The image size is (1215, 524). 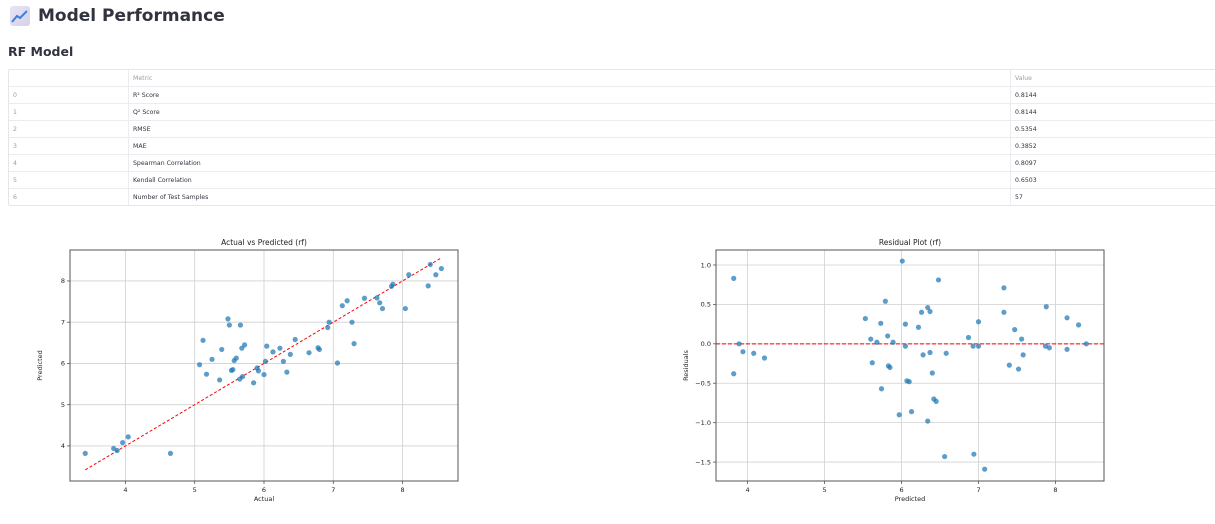 I want to click on metric-cell: Number of Test Samples, so click(x=569, y=196).